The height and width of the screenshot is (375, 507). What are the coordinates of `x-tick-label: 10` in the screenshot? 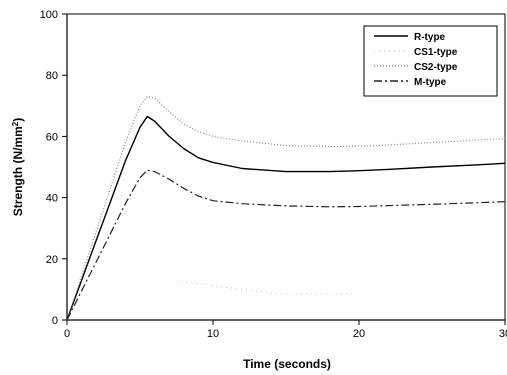 It's located at (213, 334).